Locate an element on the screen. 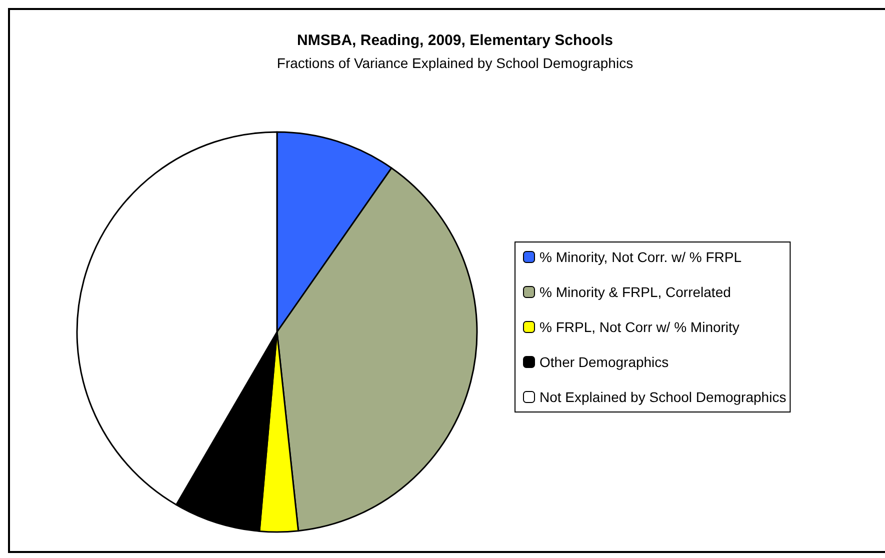  chart-title: NMSBA, Reading, 2009, Elementary Schools is located at coordinates (455, 40).